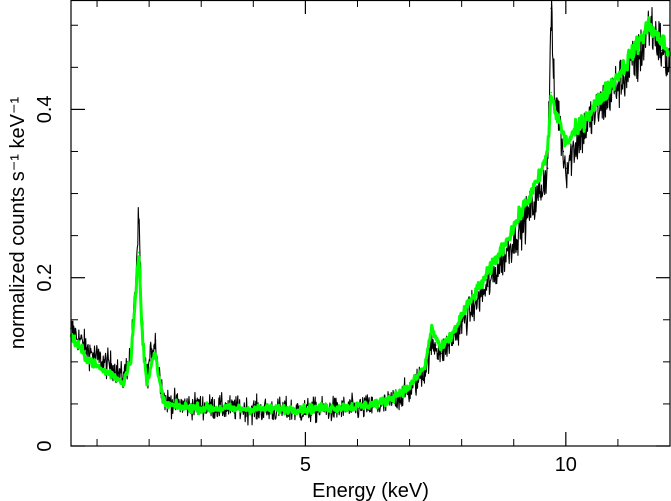 The image size is (671, 501). I want to click on x-tick-label: 10, so click(566, 465).